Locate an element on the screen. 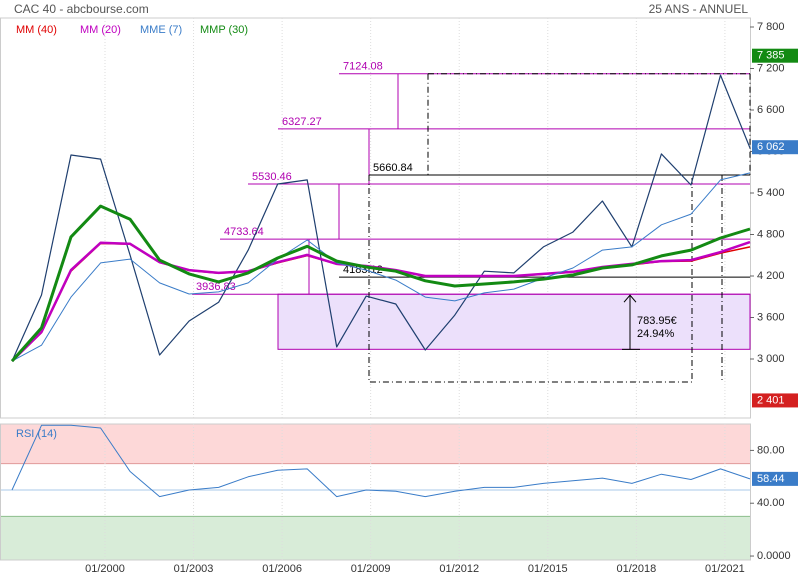 The image size is (800, 580). legend-entry: MMP (30) is located at coordinates (224, 30).